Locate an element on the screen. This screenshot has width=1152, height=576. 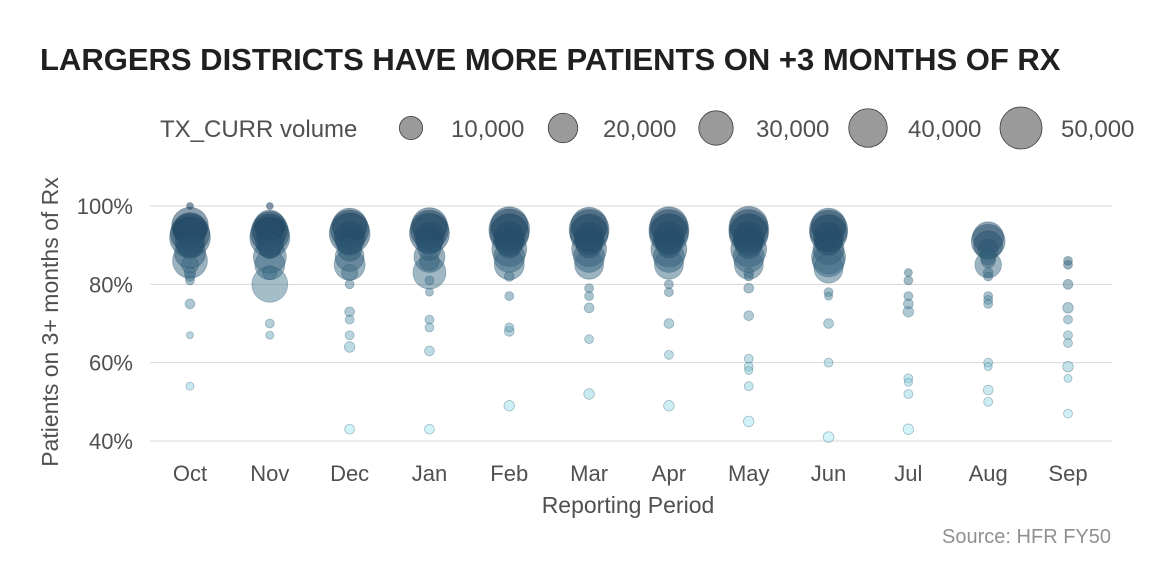
series-mar is located at coordinates (589, 303).